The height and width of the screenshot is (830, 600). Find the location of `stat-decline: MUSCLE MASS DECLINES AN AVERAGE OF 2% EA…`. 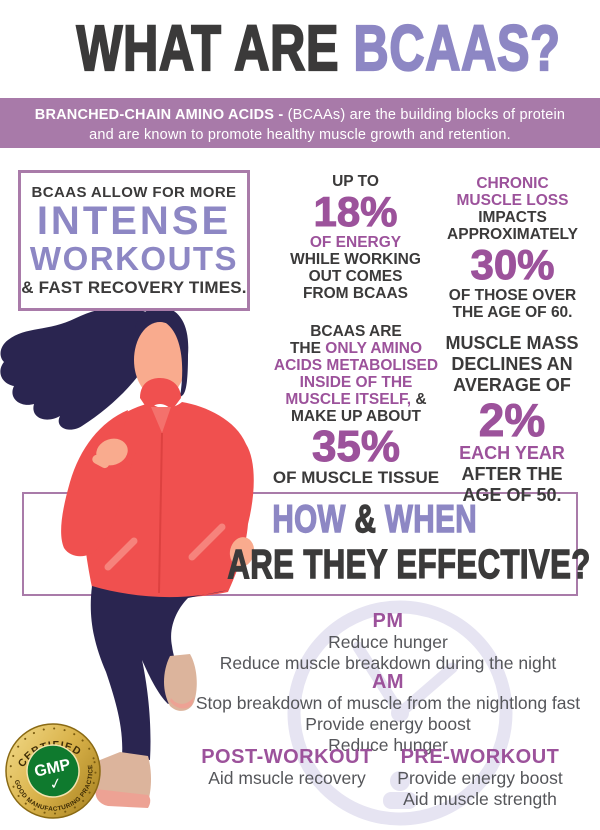

stat-decline: MUSCLE MASS DECLINES AN AVERAGE OF 2% EA… is located at coordinates (512, 419).